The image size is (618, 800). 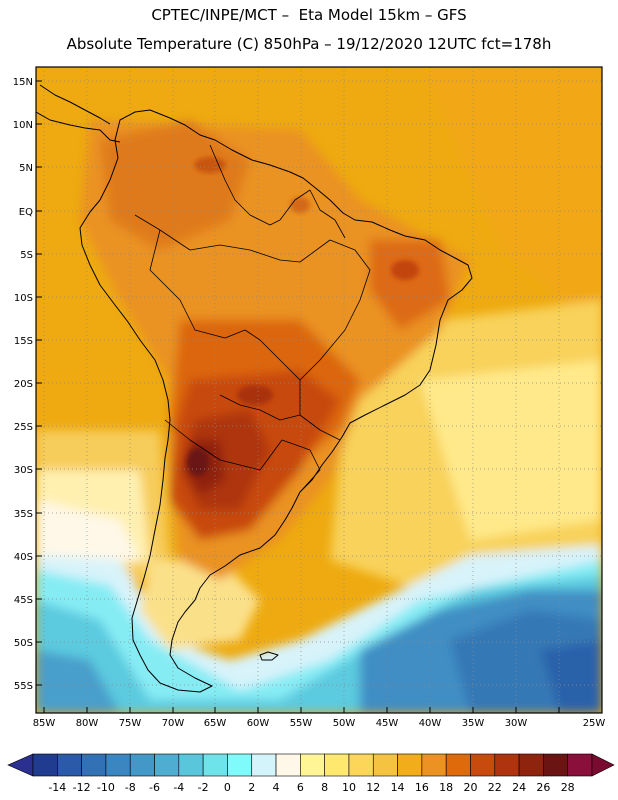 I want to click on legend-label: 12, so click(x=373, y=787).